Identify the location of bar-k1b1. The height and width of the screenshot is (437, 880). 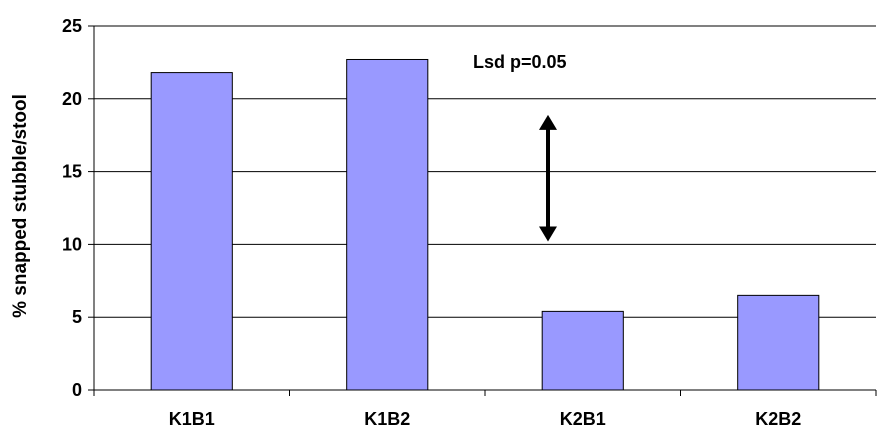
(191, 231).